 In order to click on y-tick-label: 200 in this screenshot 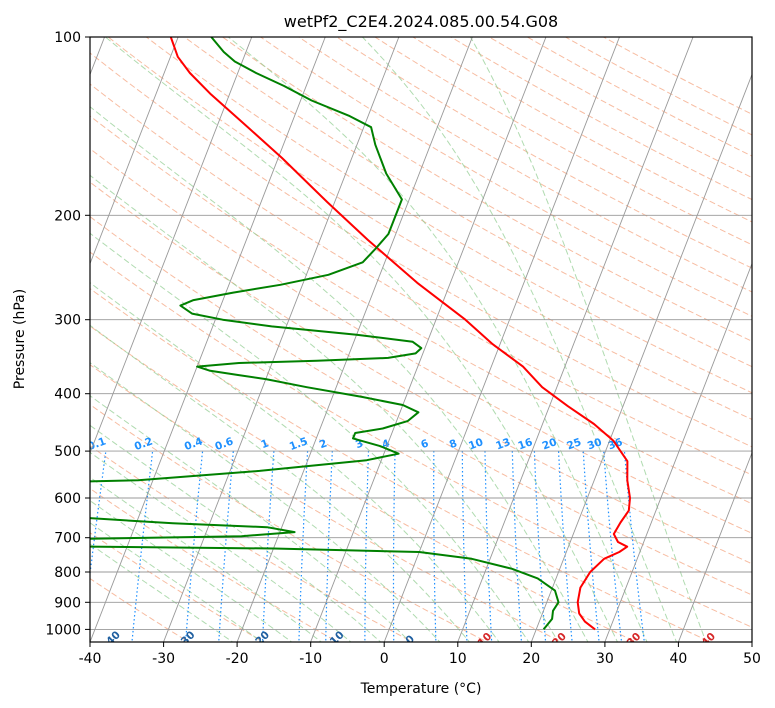, I will do `click(67, 216)`.